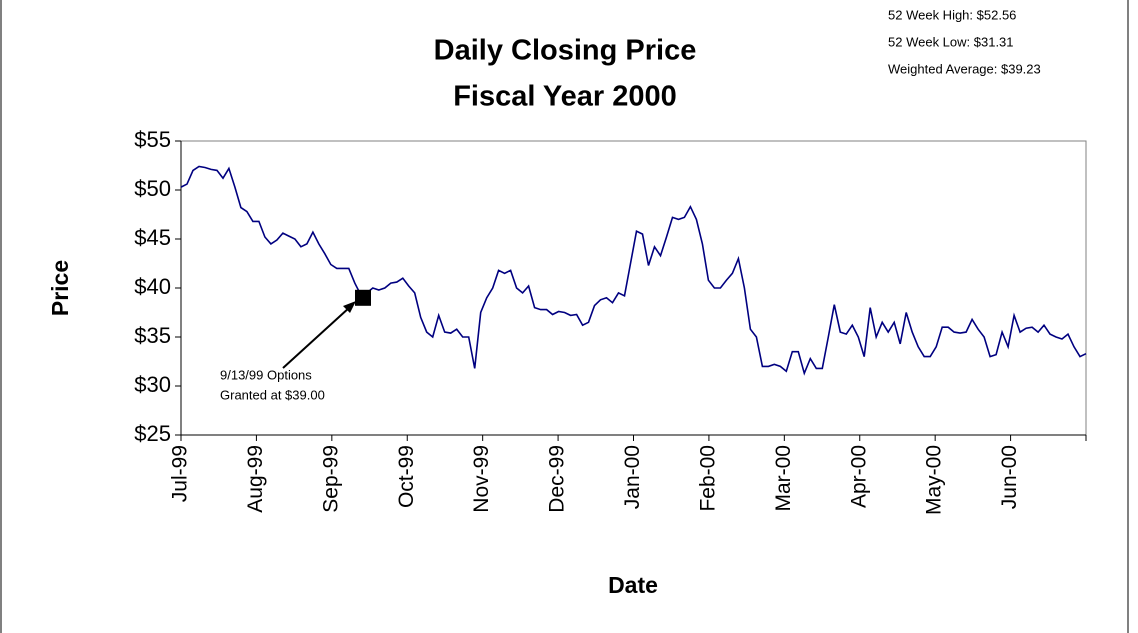 The image size is (1138, 633). What do you see at coordinates (152, 286) in the screenshot?
I see `y-tick-label: $40` at bounding box center [152, 286].